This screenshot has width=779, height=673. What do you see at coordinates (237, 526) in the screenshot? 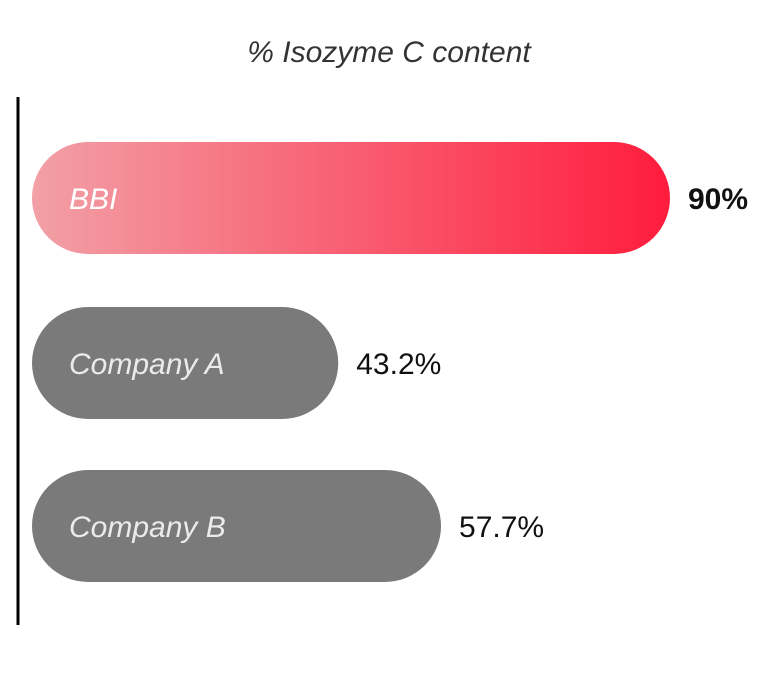
I see `bar-company-b` at bounding box center [237, 526].